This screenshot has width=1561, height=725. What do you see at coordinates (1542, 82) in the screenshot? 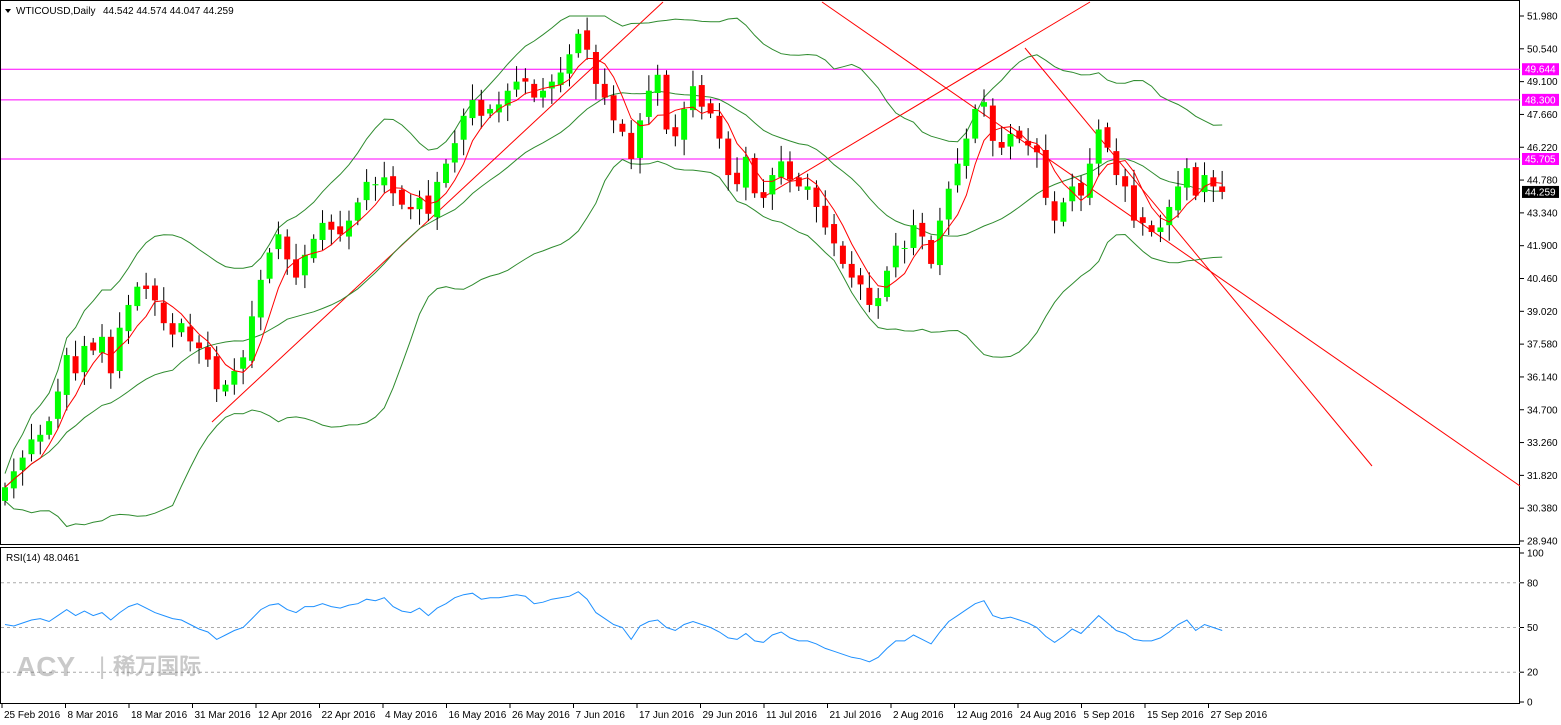
I see `price-tick-label: 49.100` at bounding box center [1542, 82].